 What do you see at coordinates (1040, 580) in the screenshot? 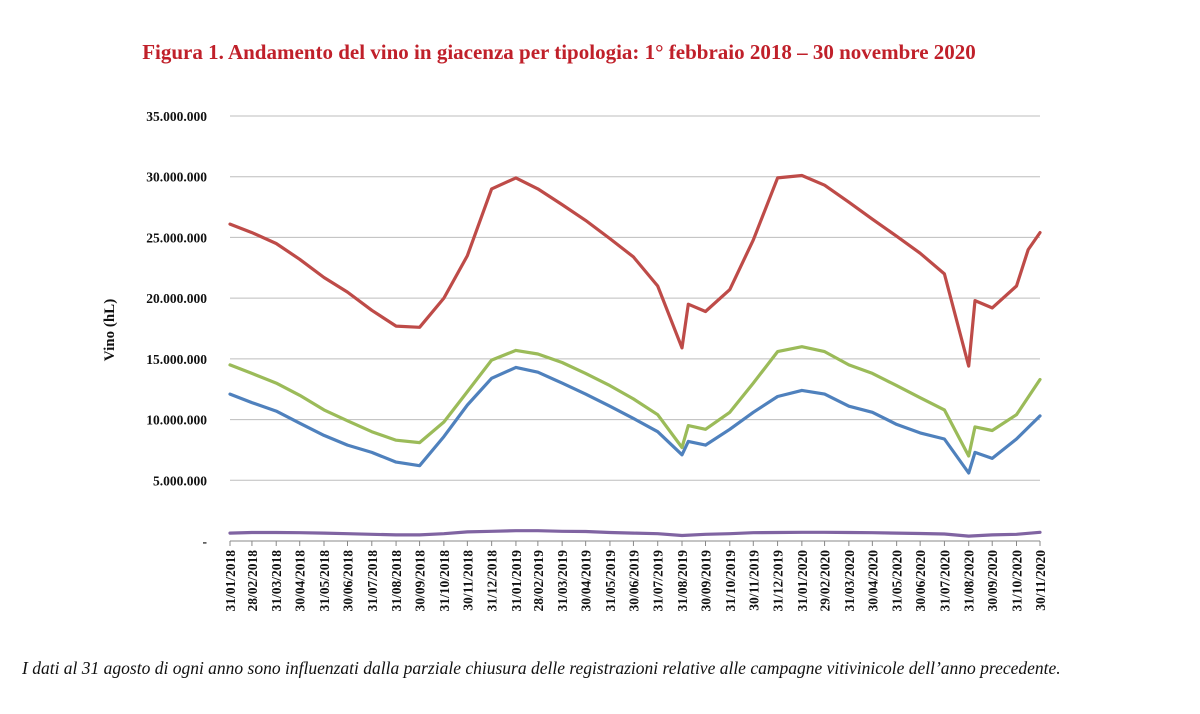
I see `x-tick-label: 30/11/2020` at bounding box center [1040, 580].